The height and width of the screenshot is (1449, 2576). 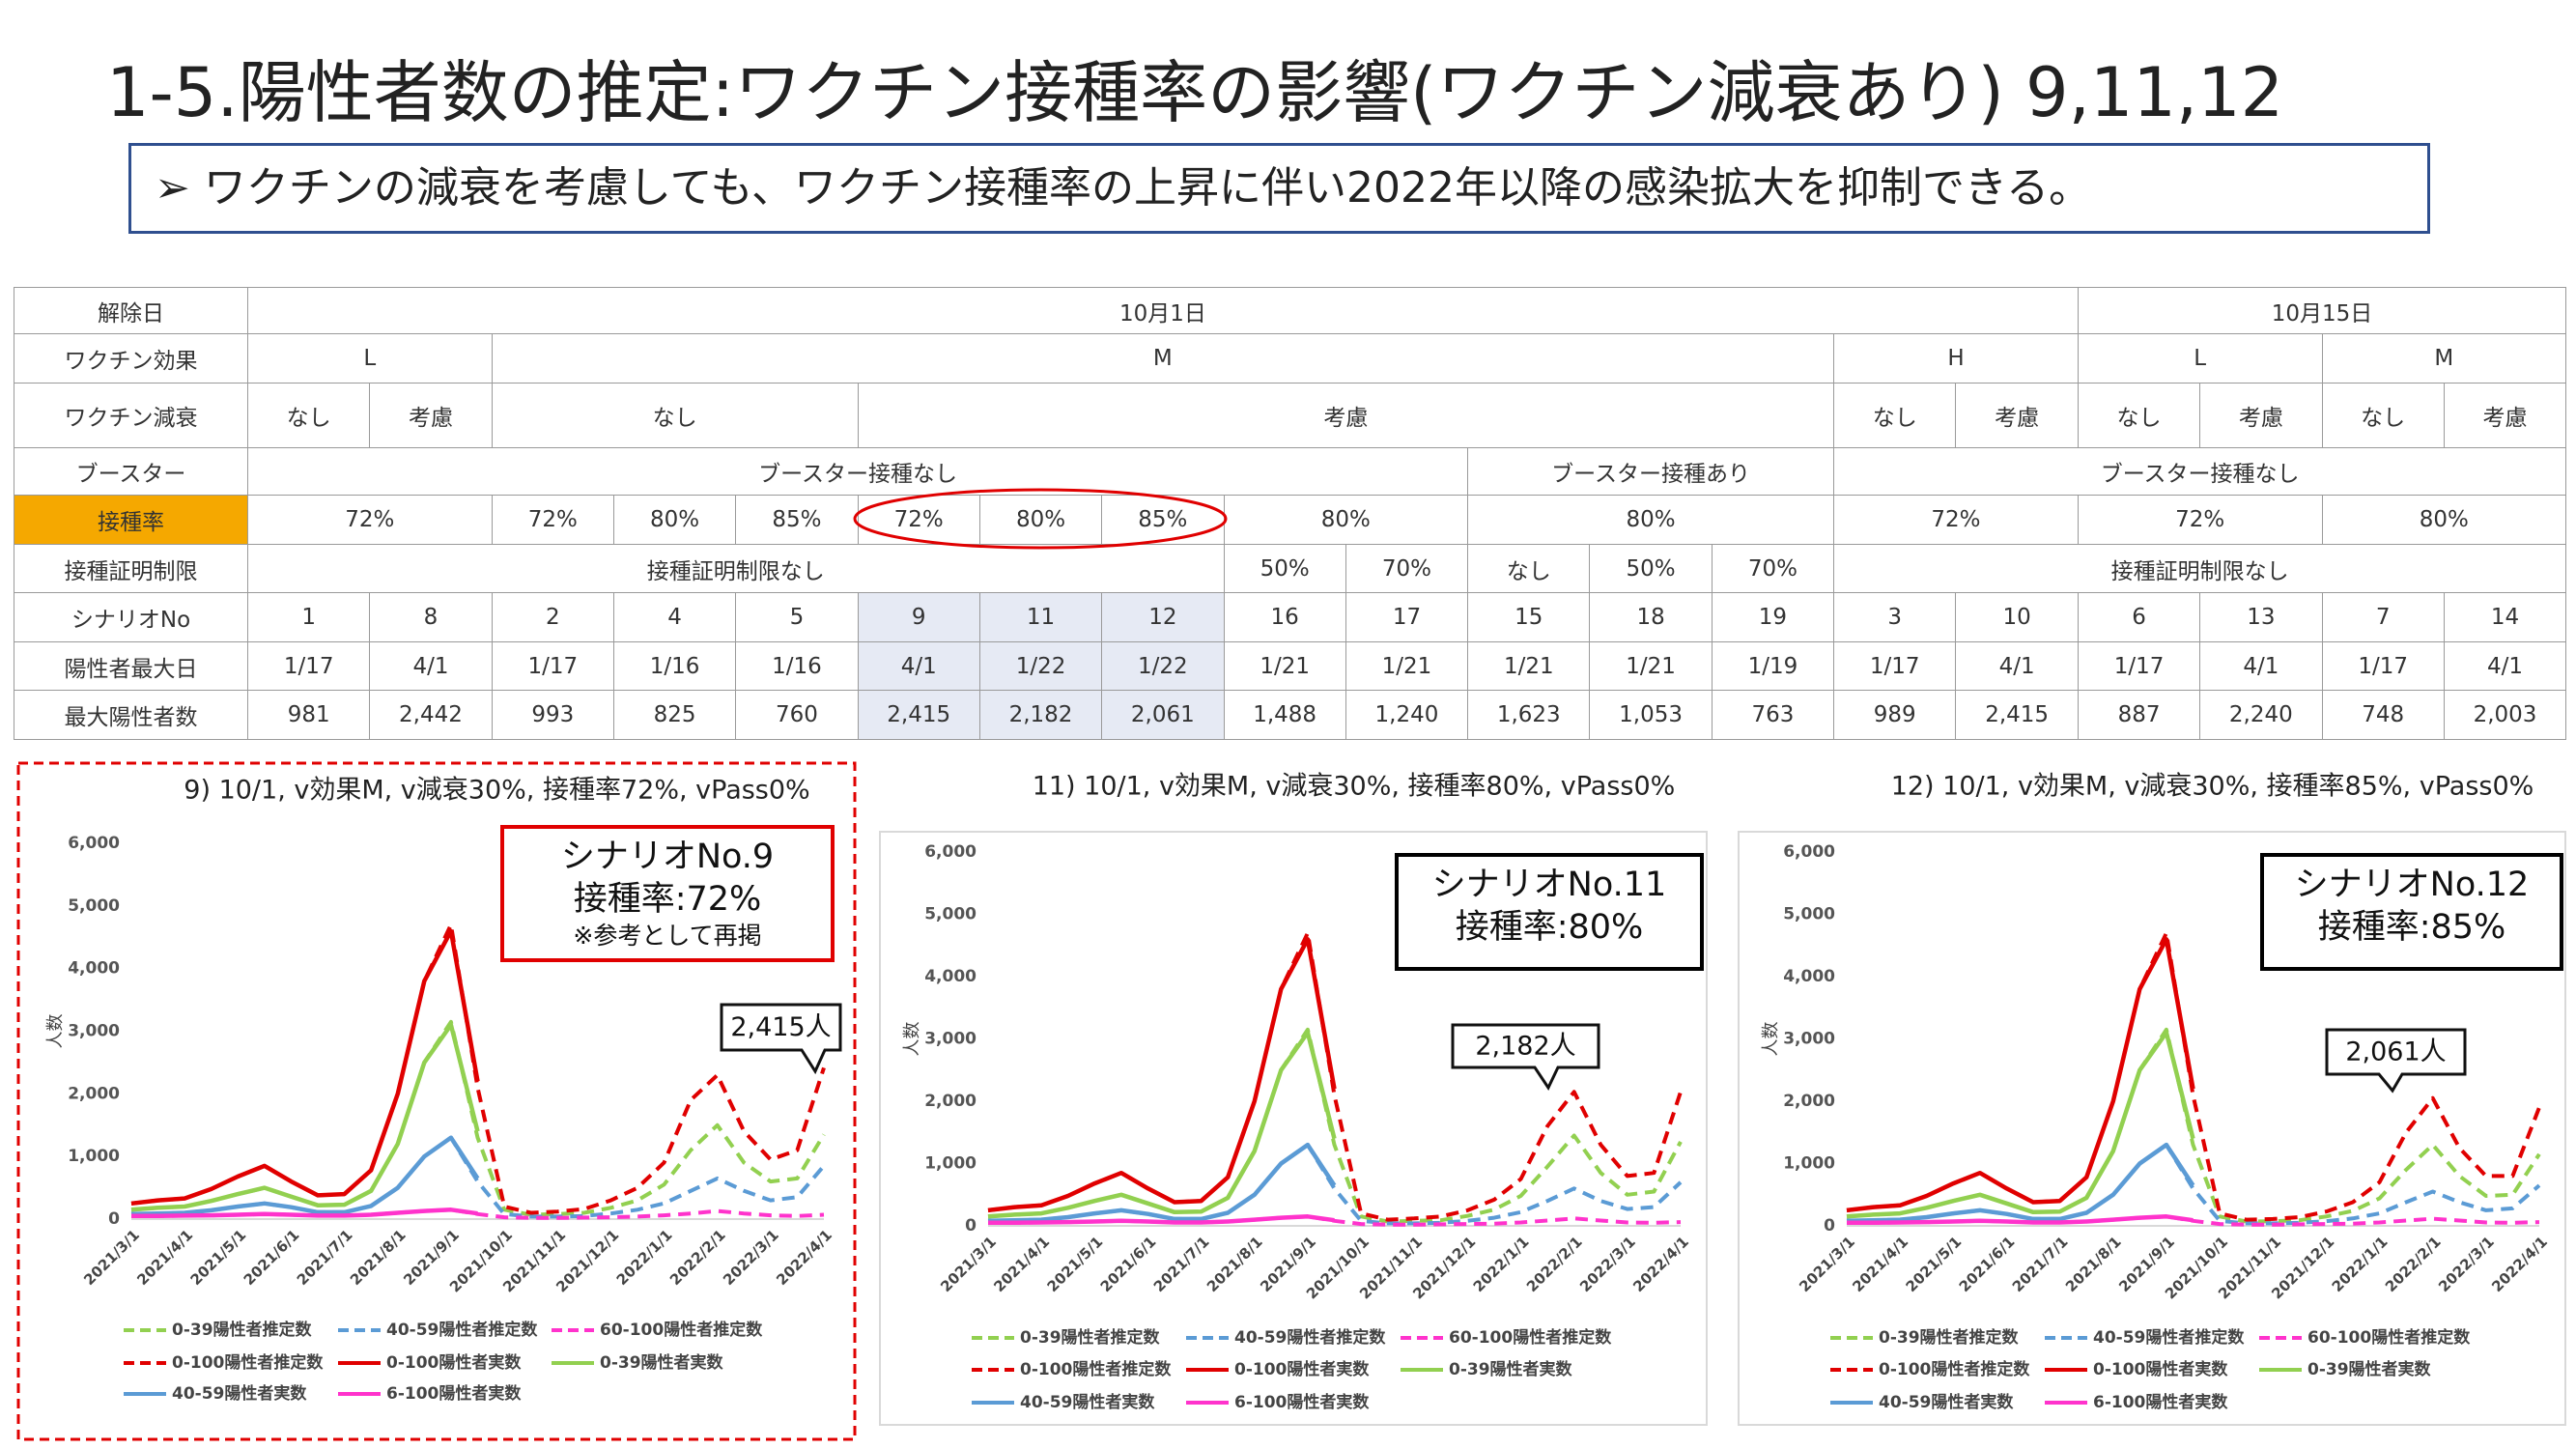 I want to click on table-cell: 1/22, so click(x=1040, y=666).